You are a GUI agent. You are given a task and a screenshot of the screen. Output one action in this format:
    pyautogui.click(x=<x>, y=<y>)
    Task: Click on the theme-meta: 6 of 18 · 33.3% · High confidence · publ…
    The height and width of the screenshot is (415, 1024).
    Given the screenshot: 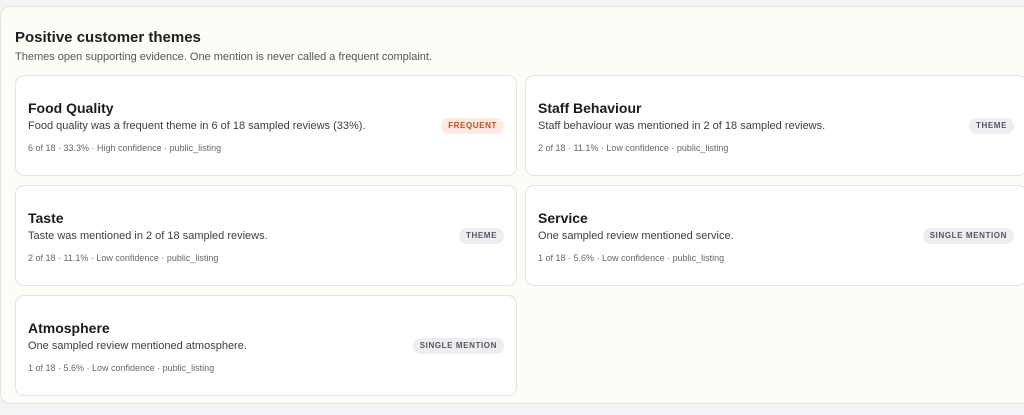 What is the action you would take?
    pyautogui.click(x=125, y=148)
    